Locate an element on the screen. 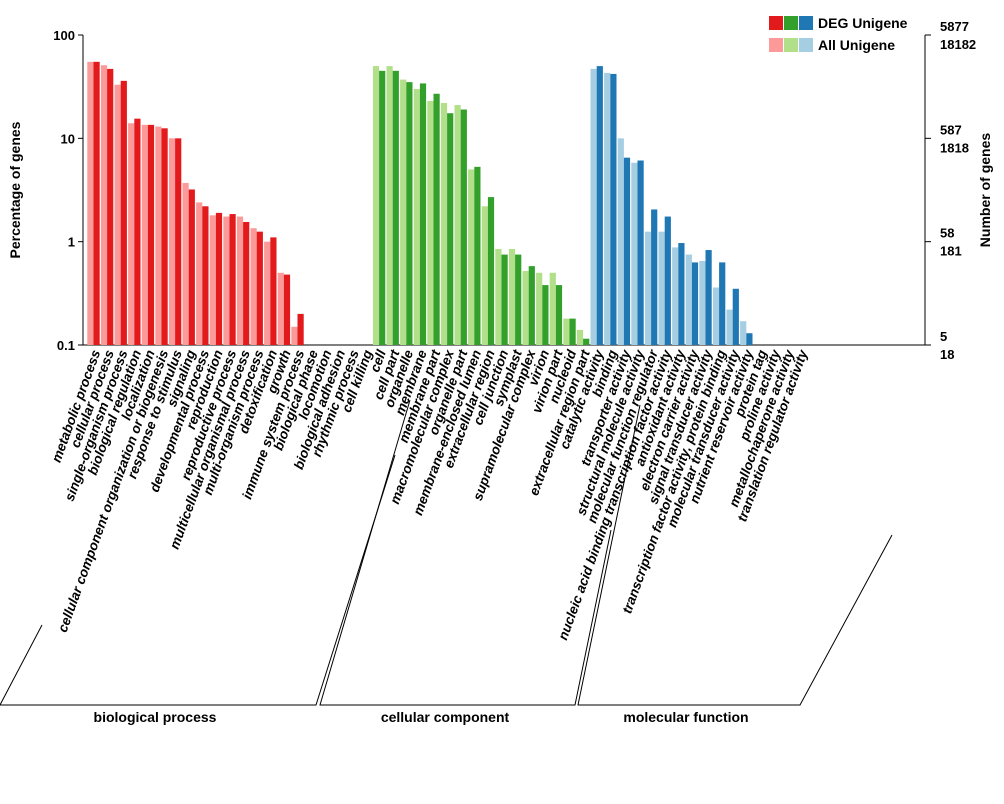 Image resolution: width=1004 pixels, height=804 pixels. legend-label-all: All Unigene is located at coordinates (856, 45).